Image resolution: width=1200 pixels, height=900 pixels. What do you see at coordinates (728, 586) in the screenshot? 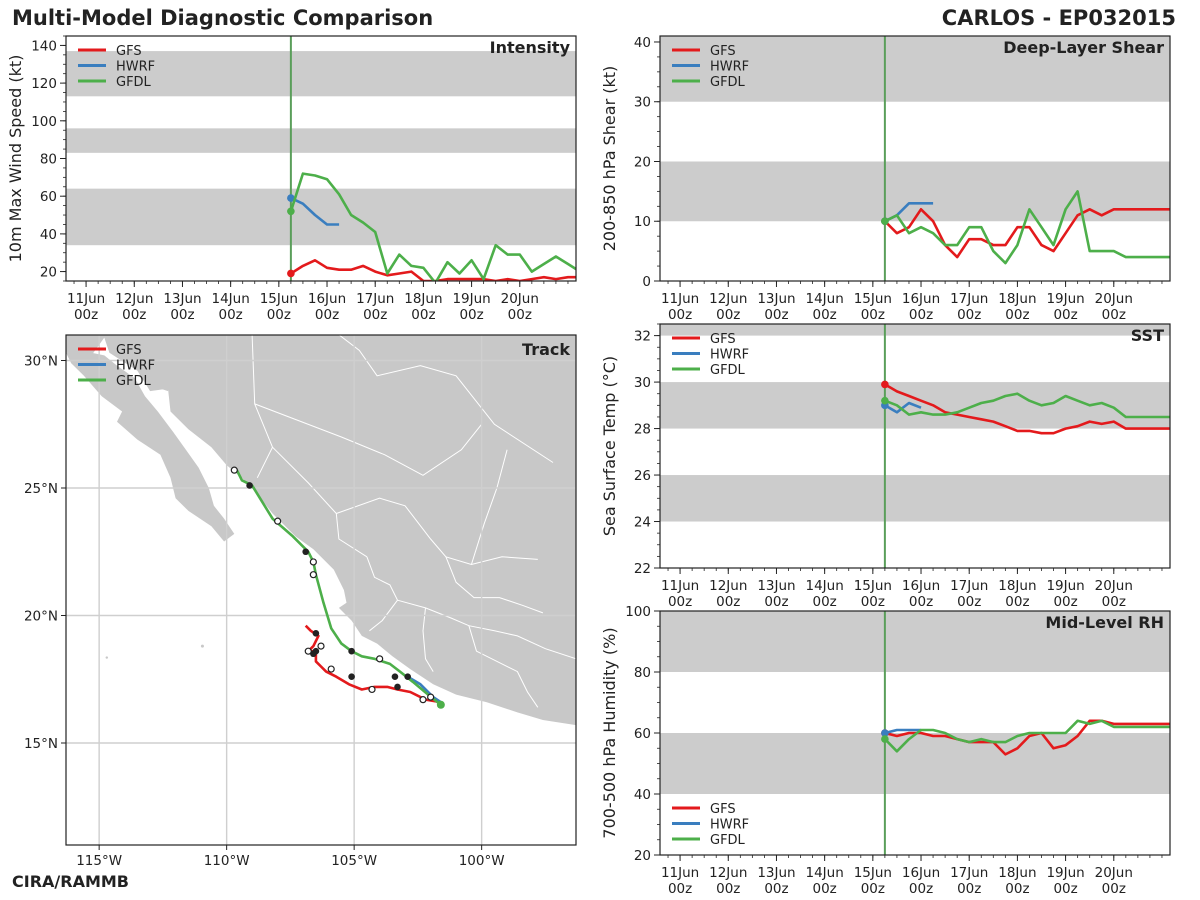
I see `x-tick-label-date: 12Jun` at bounding box center [728, 586].